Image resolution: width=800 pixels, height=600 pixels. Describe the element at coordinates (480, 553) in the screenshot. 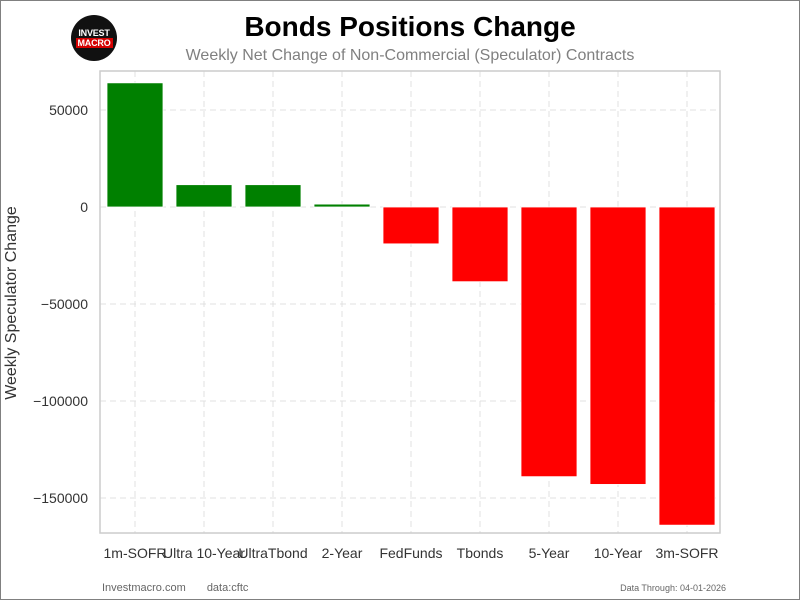

I see `x-tick-label: Tbonds` at that location.